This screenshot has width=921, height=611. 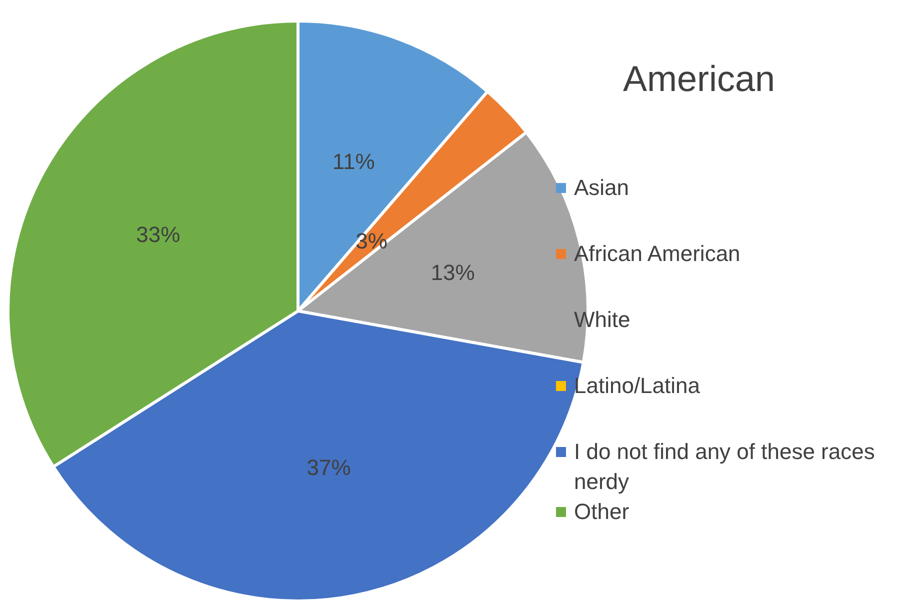 What do you see at coordinates (328, 467) in the screenshot?
I see `data-label: 37%` at bounding box center [328, 467].